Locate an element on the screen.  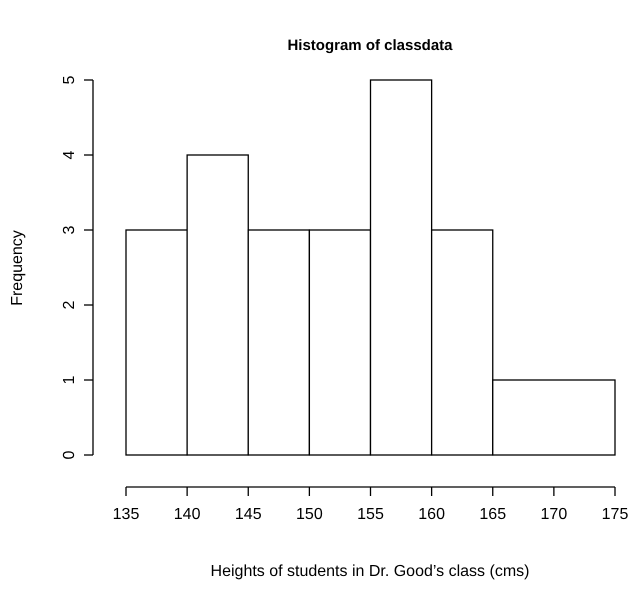
x-tick-label: 140 is located at coordinates (187, 514).